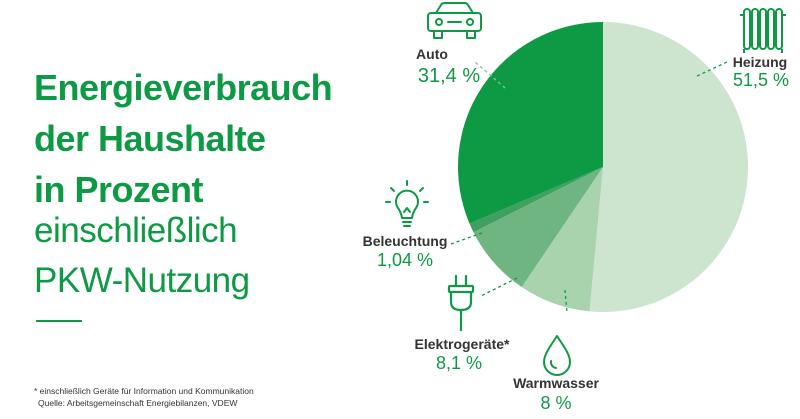 The image size is (800, 419). I want to click on water-drop-icon, so click(557, 355).